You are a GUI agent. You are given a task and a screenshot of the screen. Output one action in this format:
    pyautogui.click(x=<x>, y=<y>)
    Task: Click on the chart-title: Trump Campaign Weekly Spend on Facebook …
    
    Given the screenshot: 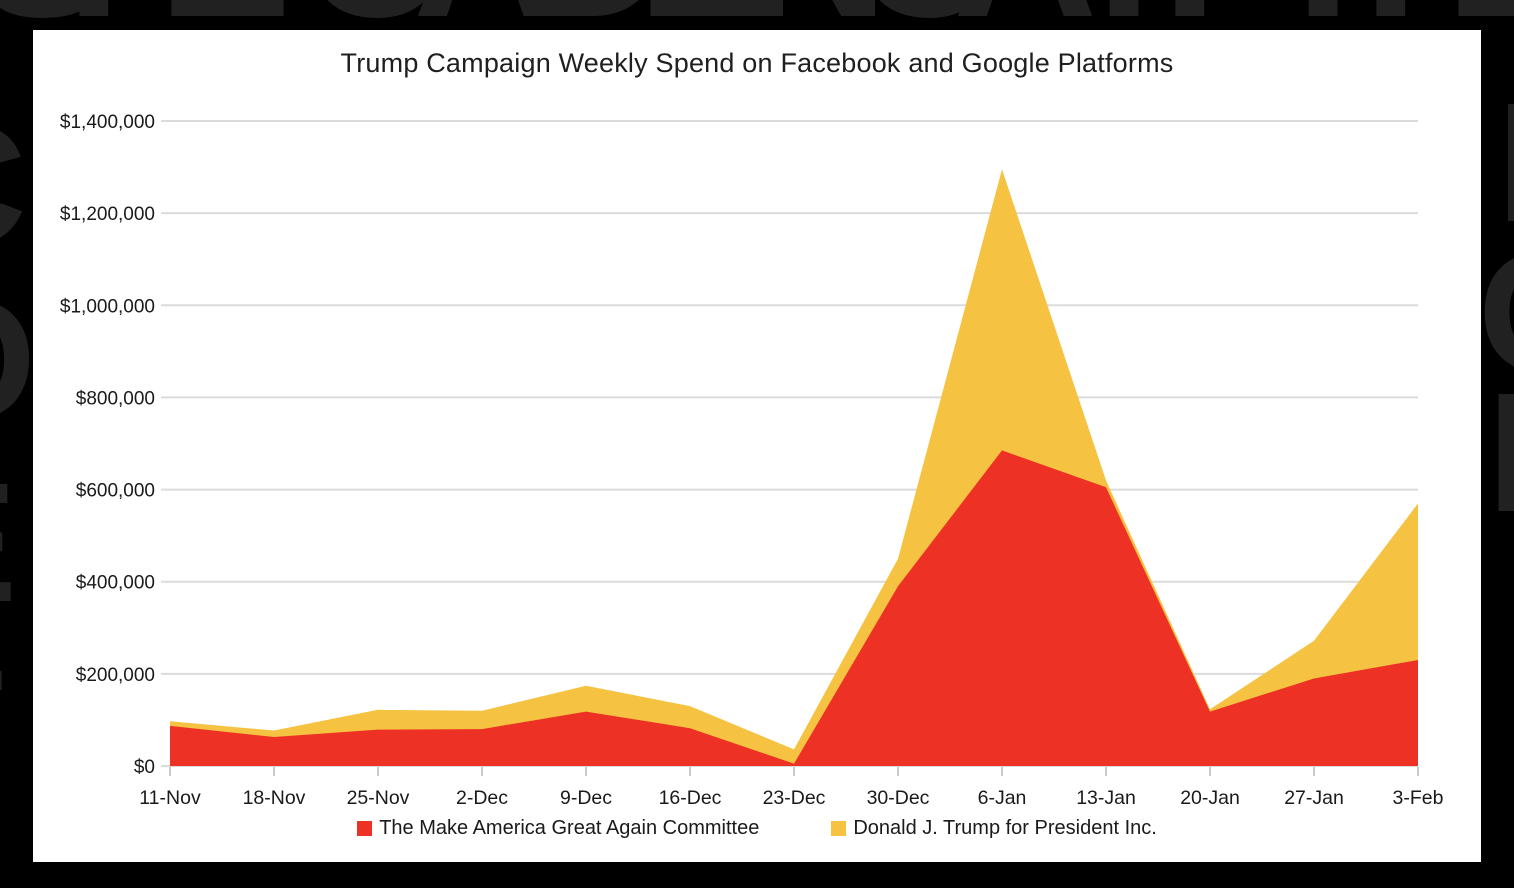 What is the action you would take?
    pyautogui.click(x=757, y=63)
    